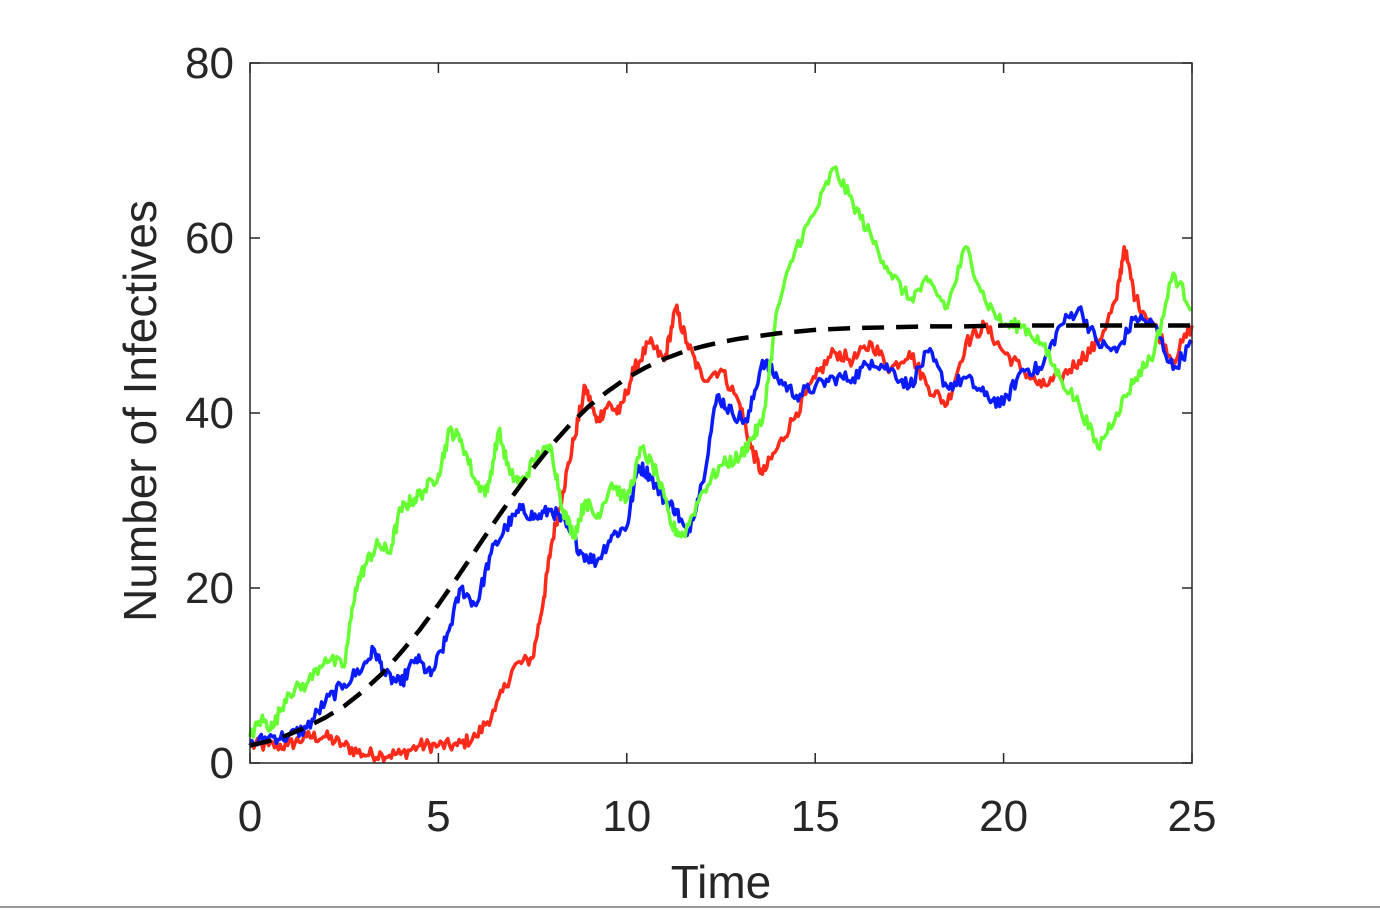 The height and width of the screenshot is (910, 1380). I want to click on y-axis-title: Number of Infectives, so click(140, 411).